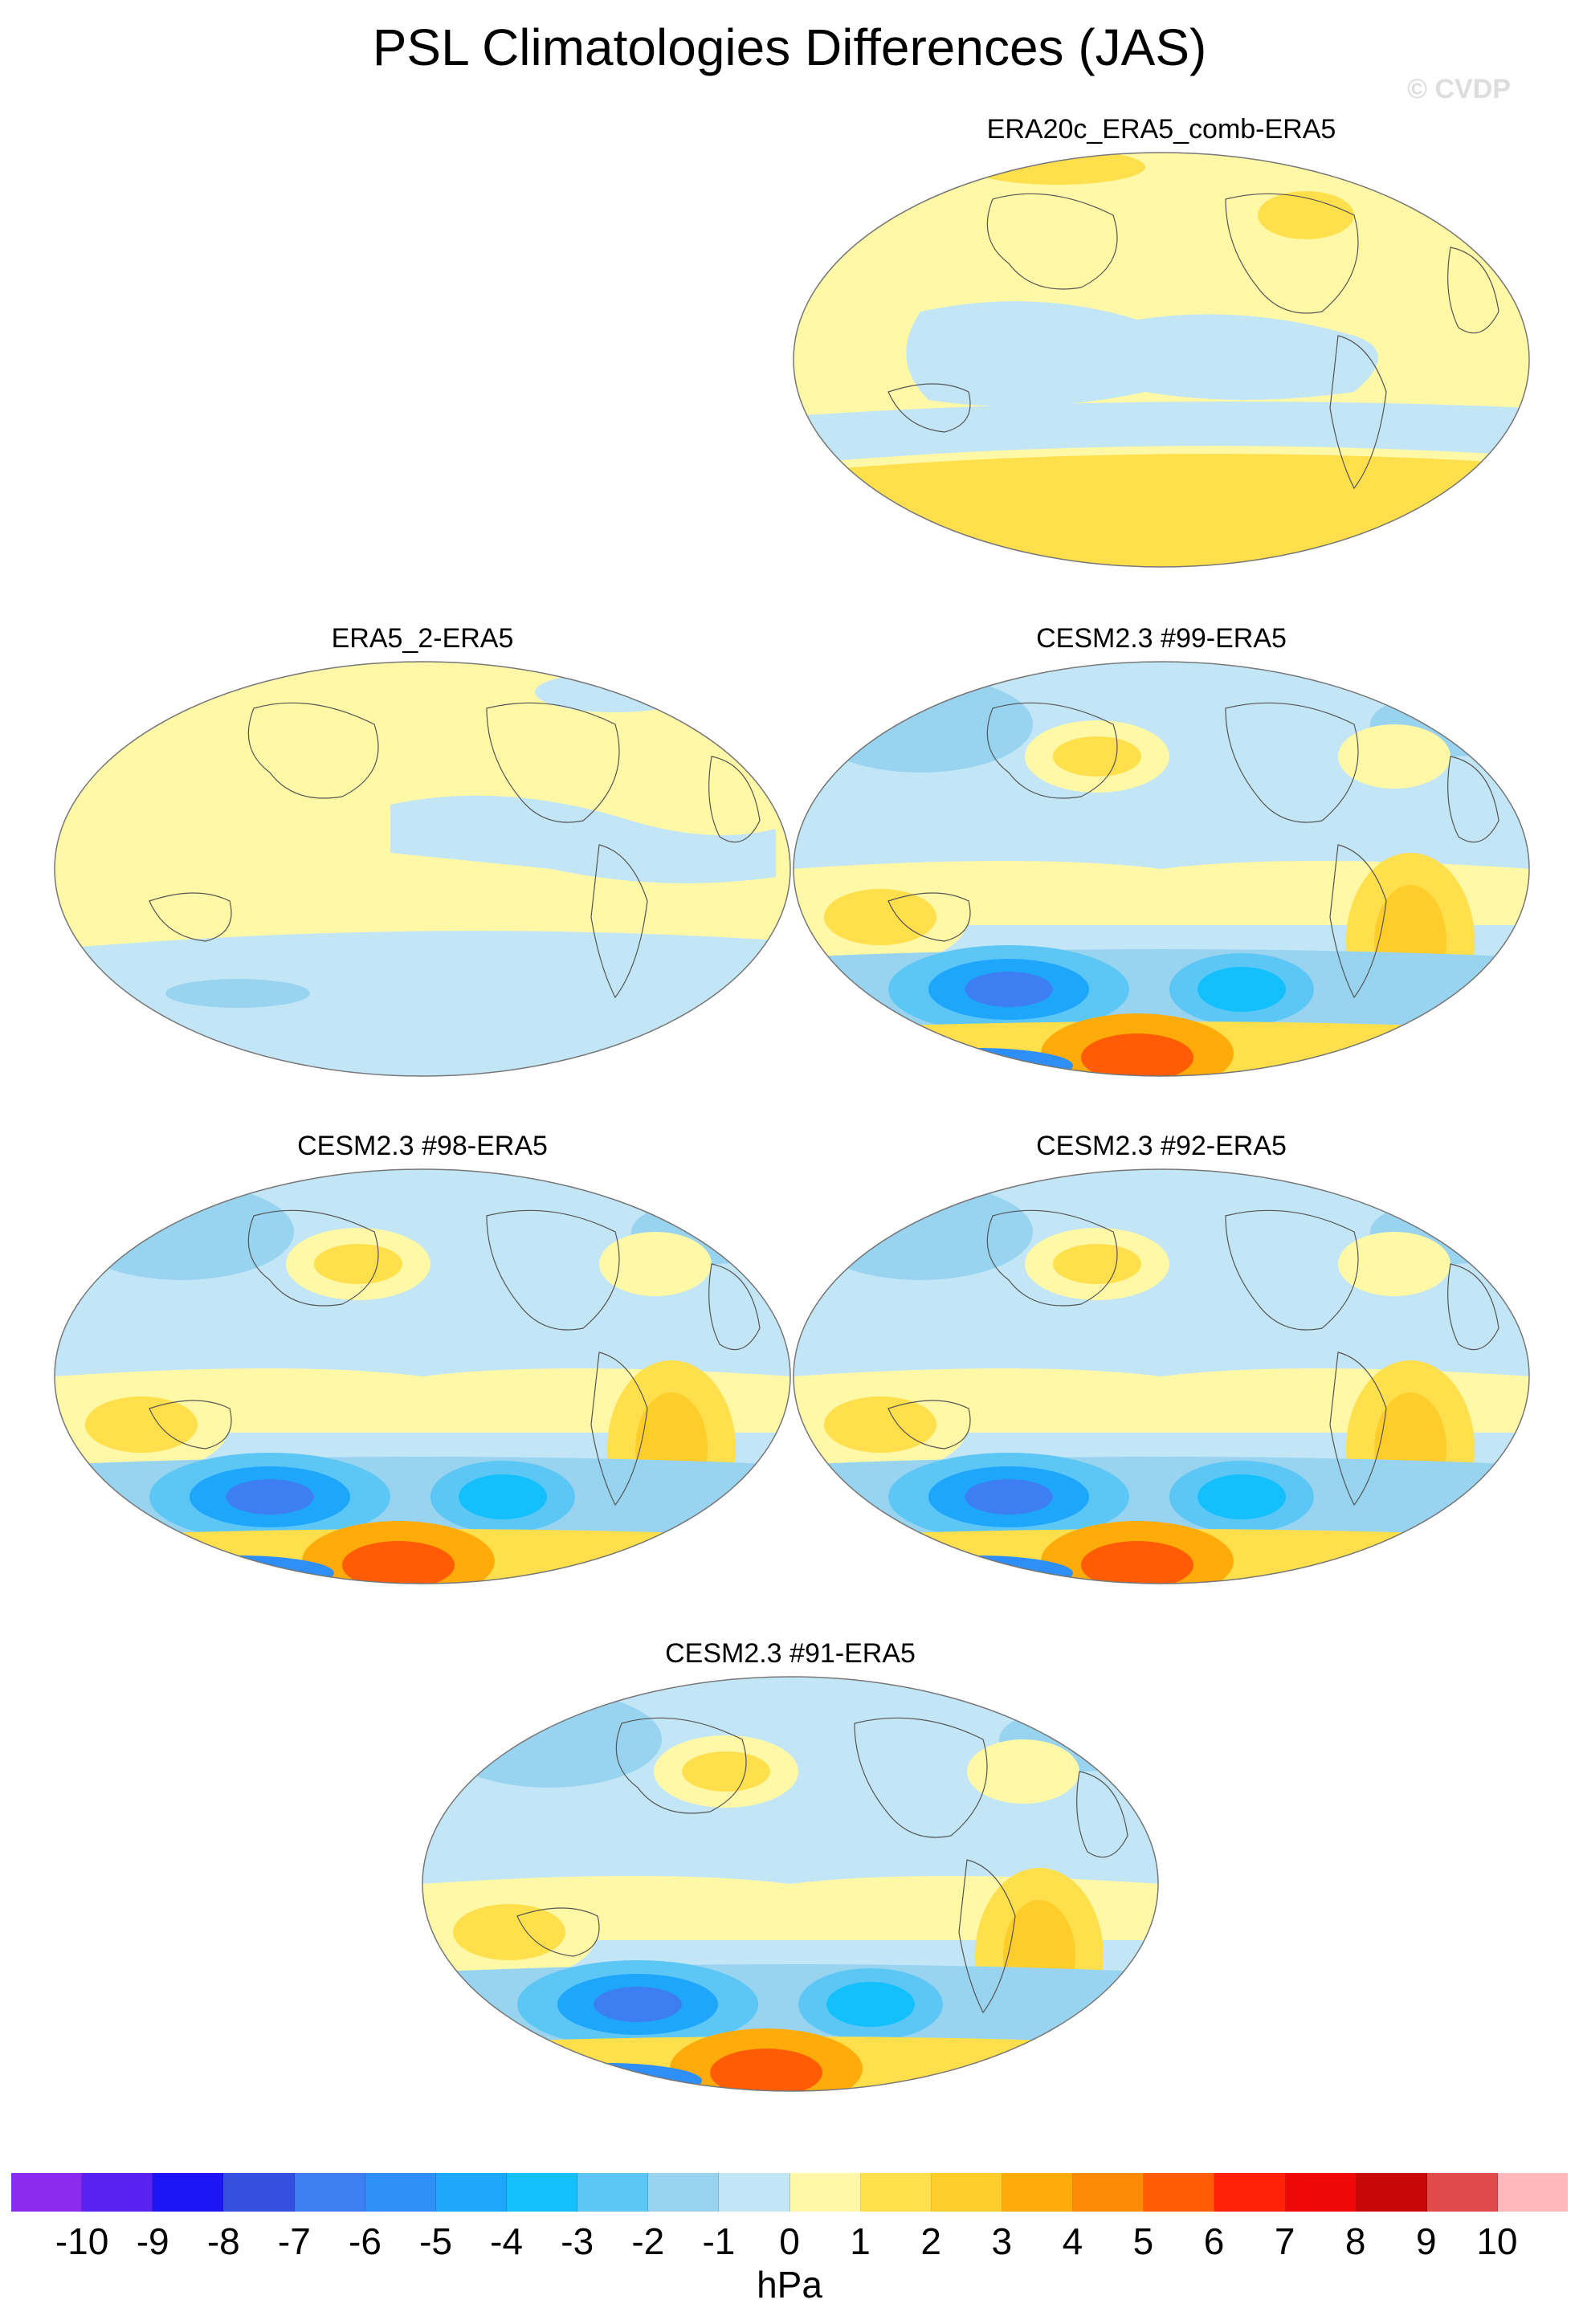 The width and height of the screenshot is (1579, 2324). Describe the element at coordinates (719, 2241) in the screenshot. I see `colorbar-tick-label: -1` at that location.